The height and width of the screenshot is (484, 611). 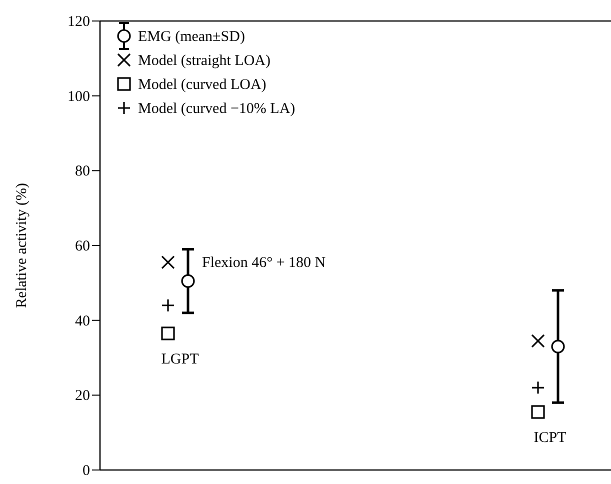 What do you see at coordinates (191, 37) in the screenshot?
I see `legend-label: EMG (mean±SD)` at bounding box center [191, 37].